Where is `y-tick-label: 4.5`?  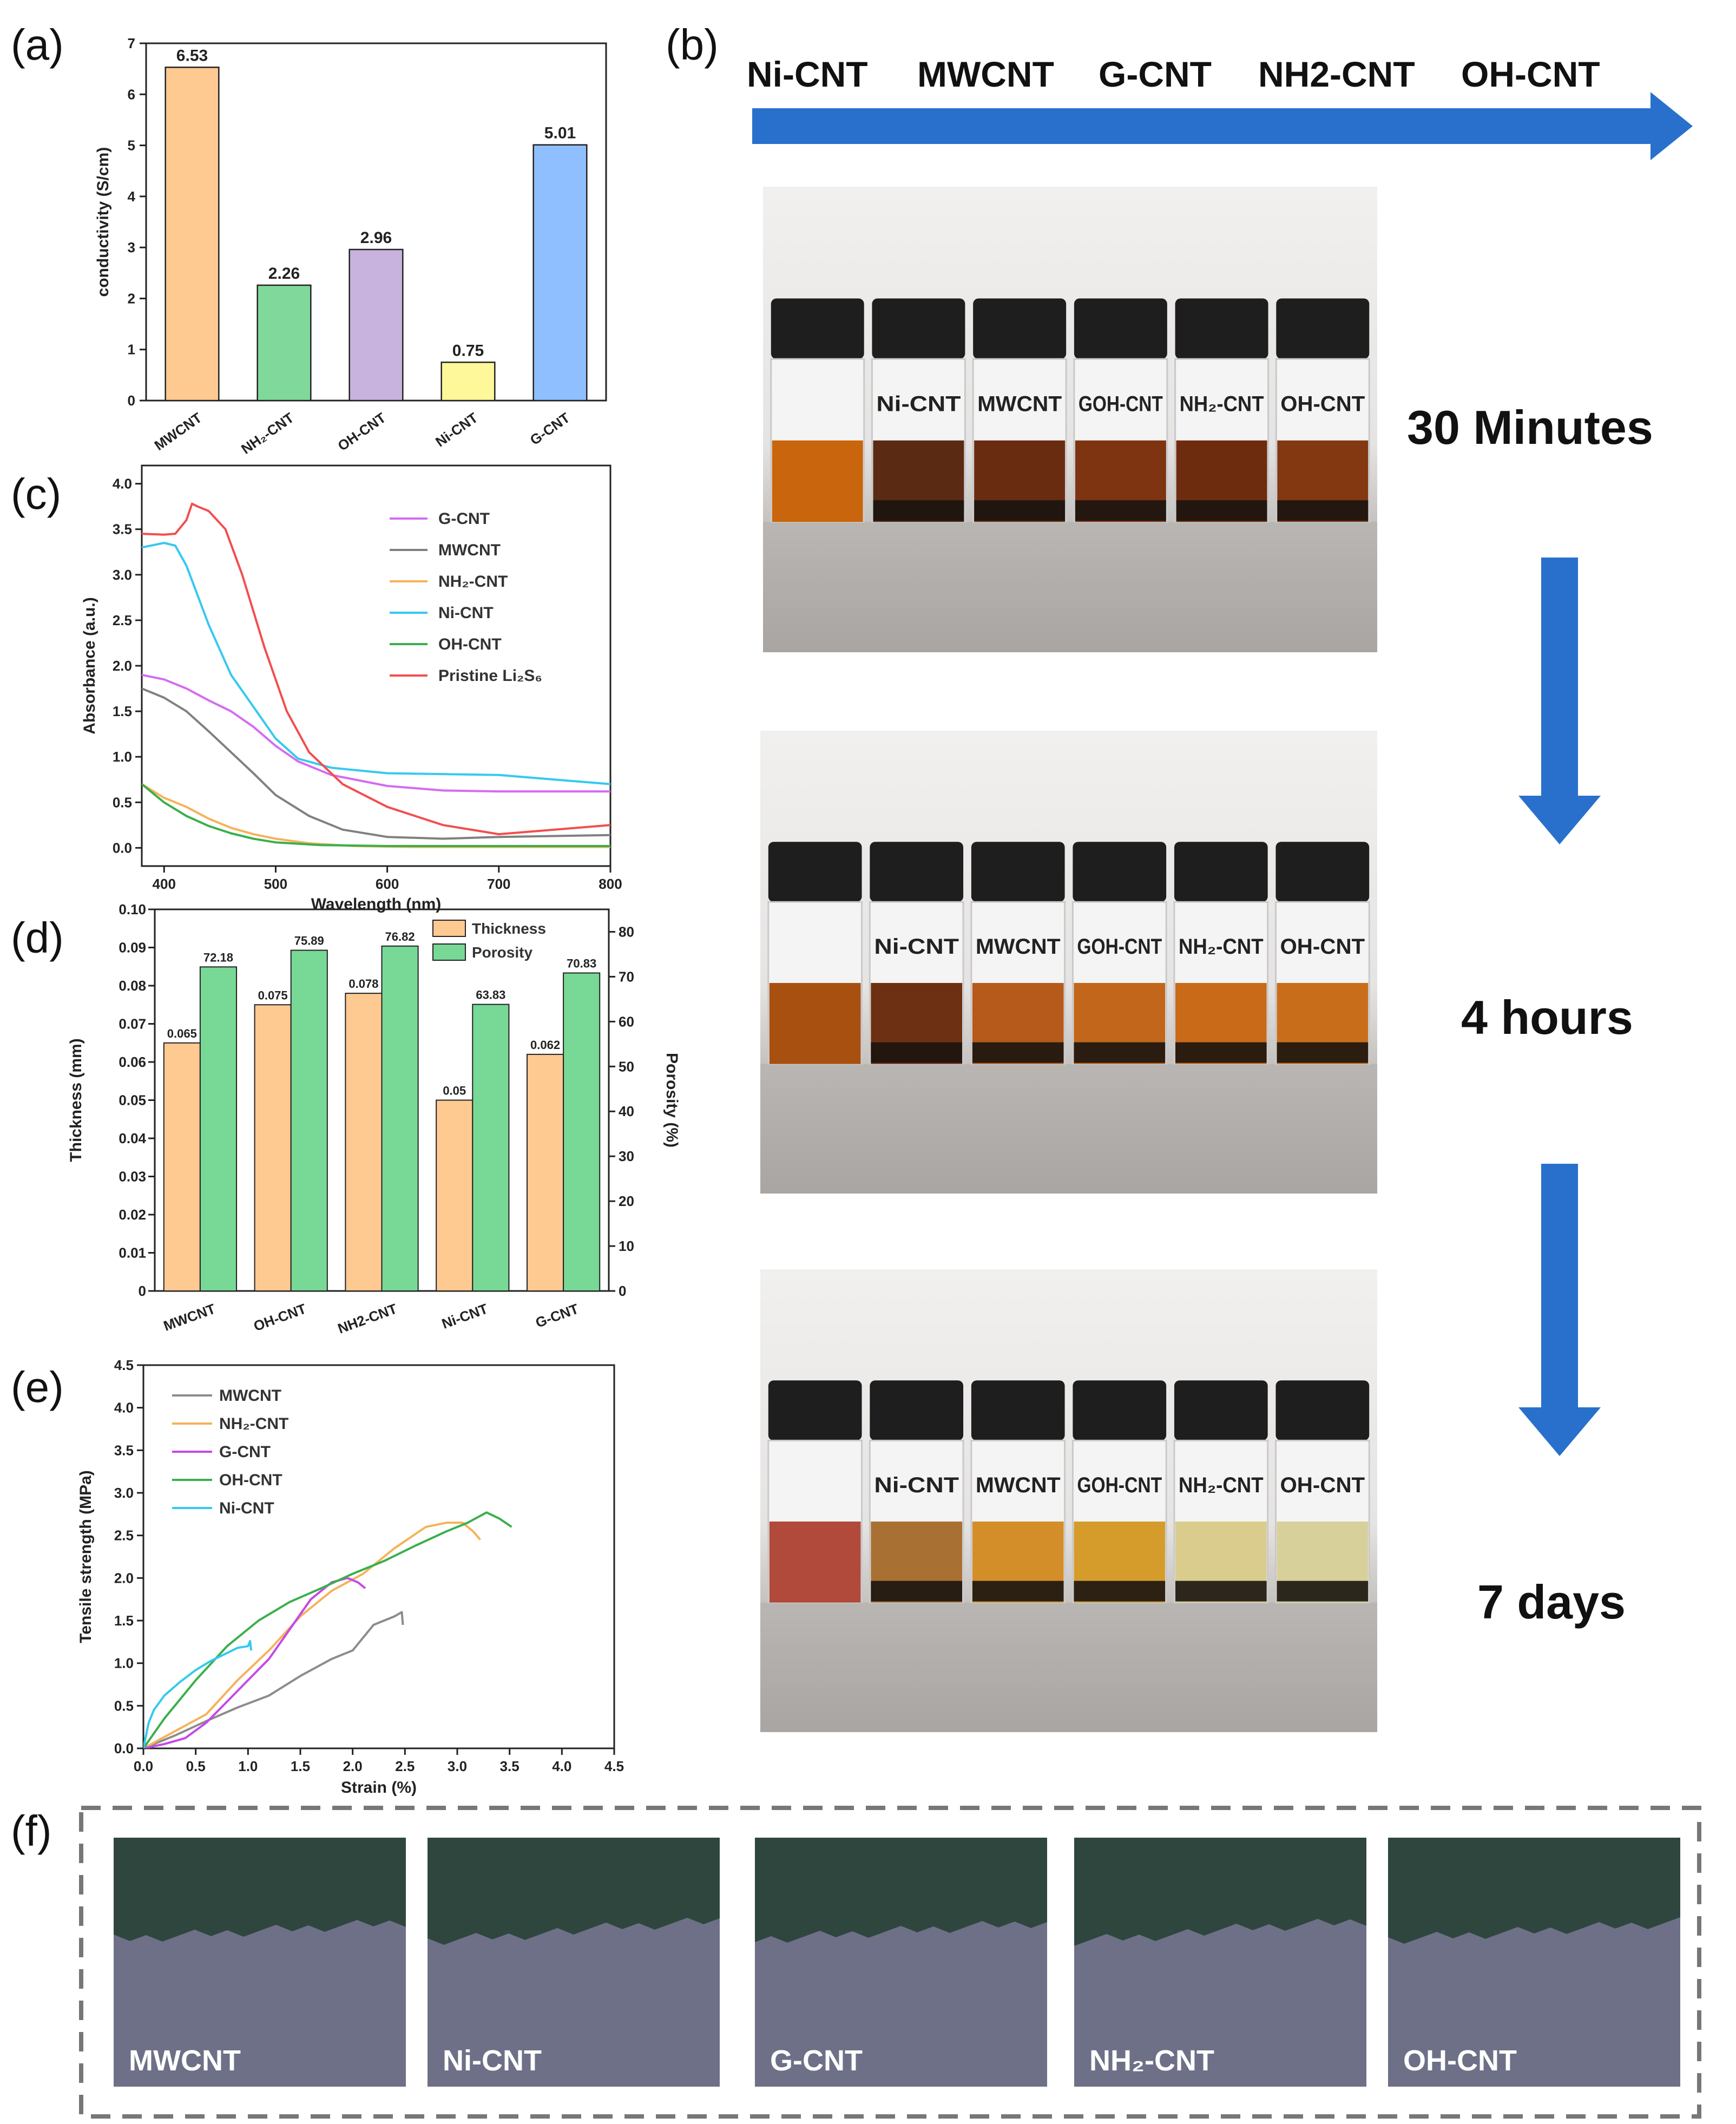
y-tick-label: 4.5 is located at coordinates (124, 1365).